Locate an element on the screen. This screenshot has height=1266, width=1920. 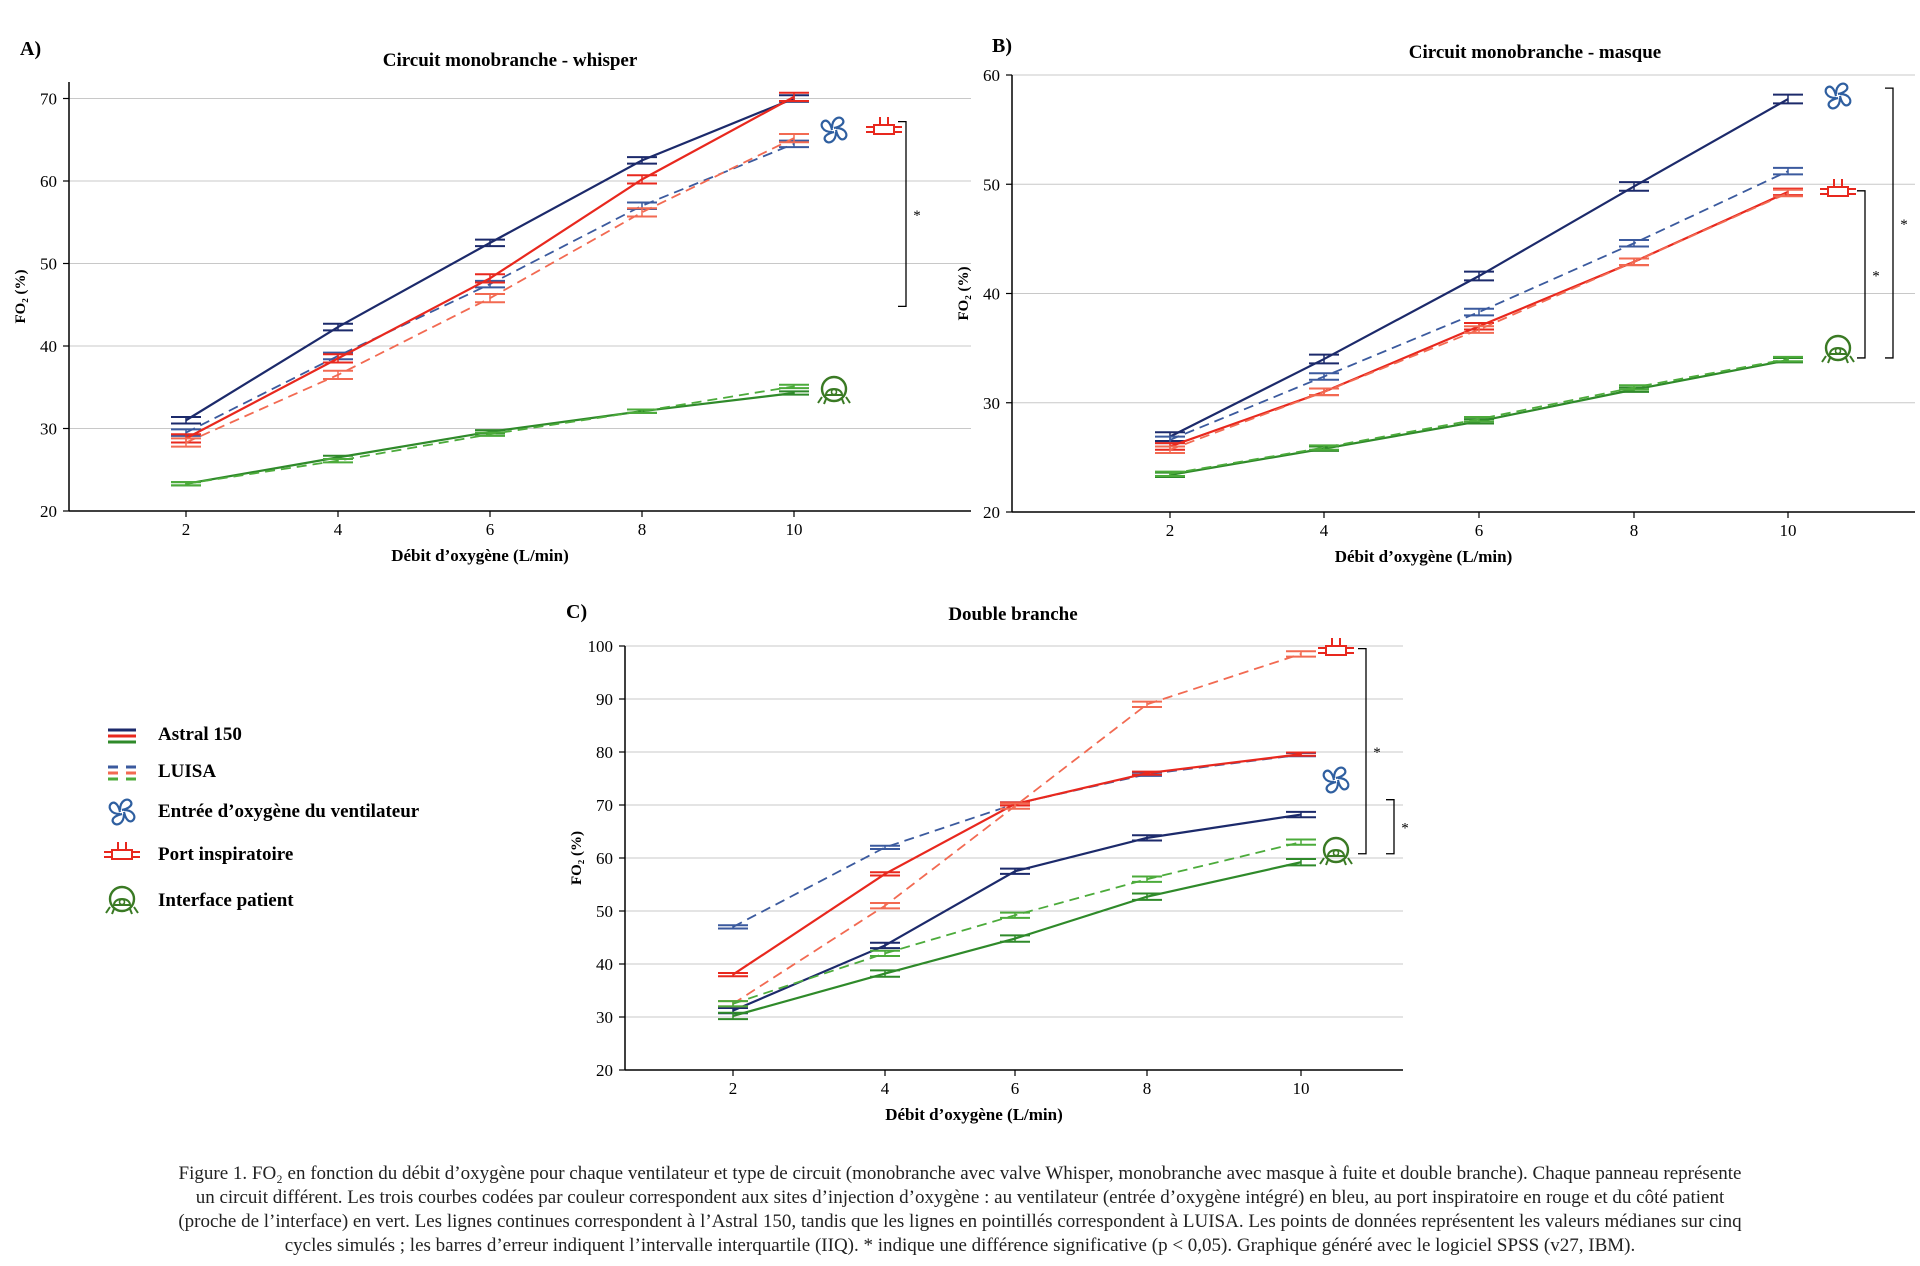
legend-label: Interface patient is located at coordinates (226, 900).